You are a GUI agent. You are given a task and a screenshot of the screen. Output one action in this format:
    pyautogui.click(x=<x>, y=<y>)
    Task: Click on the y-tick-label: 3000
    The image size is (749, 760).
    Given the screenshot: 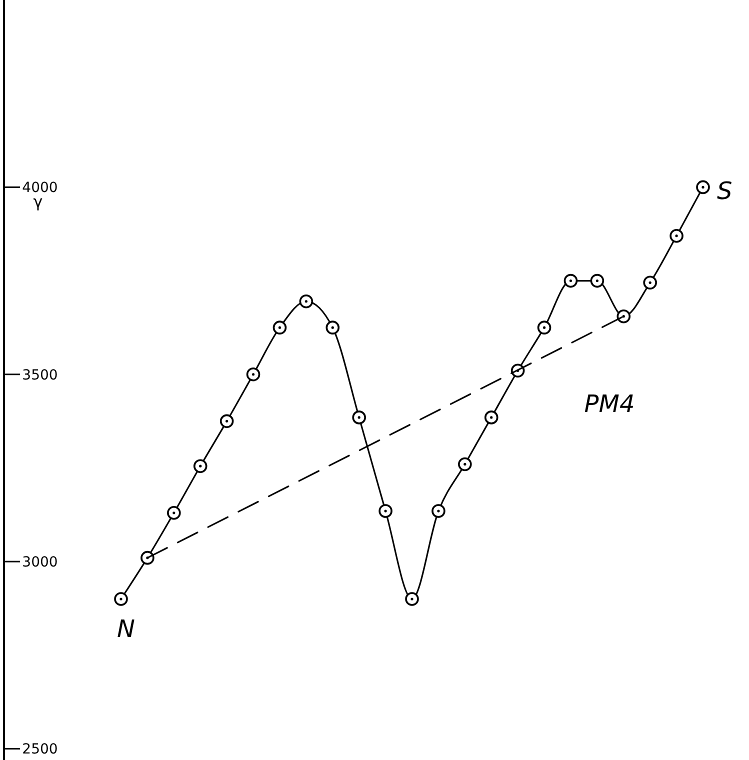 What is the action you would take?
    pyautogui.click(x=40, y=562)
    